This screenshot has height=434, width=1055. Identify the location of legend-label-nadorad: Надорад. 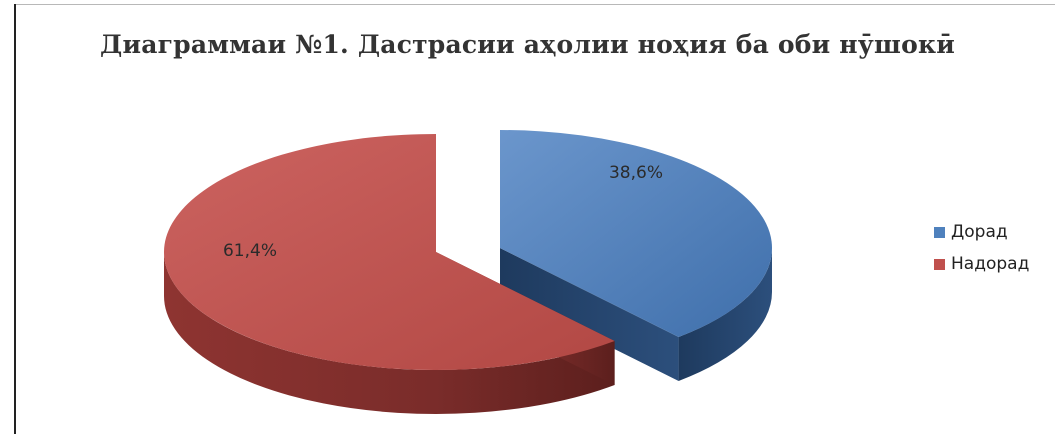
(990, 264).